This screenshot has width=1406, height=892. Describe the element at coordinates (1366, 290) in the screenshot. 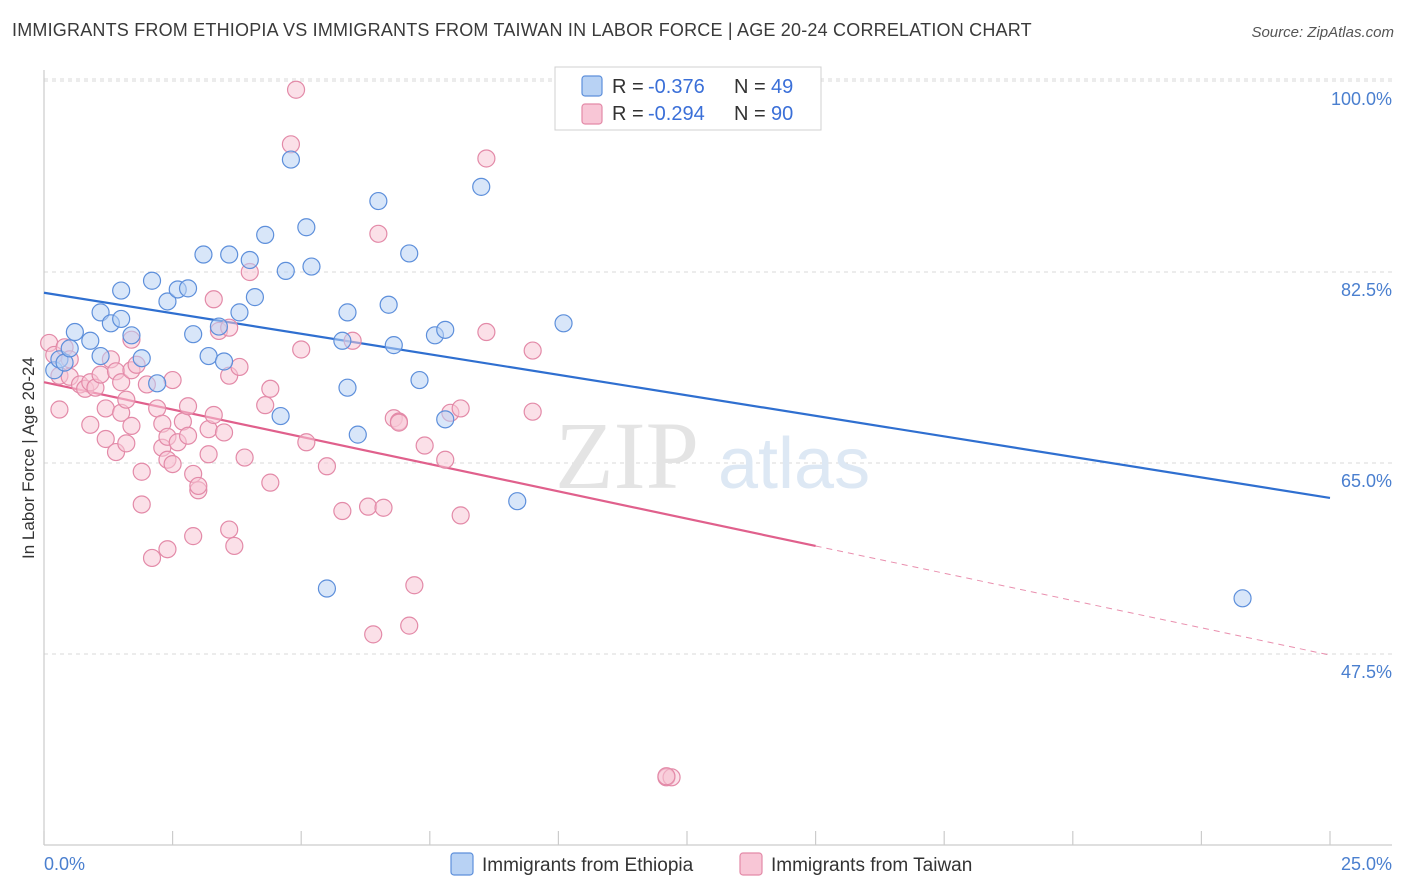

I see `y-tick-label: 82.5%` at that location.